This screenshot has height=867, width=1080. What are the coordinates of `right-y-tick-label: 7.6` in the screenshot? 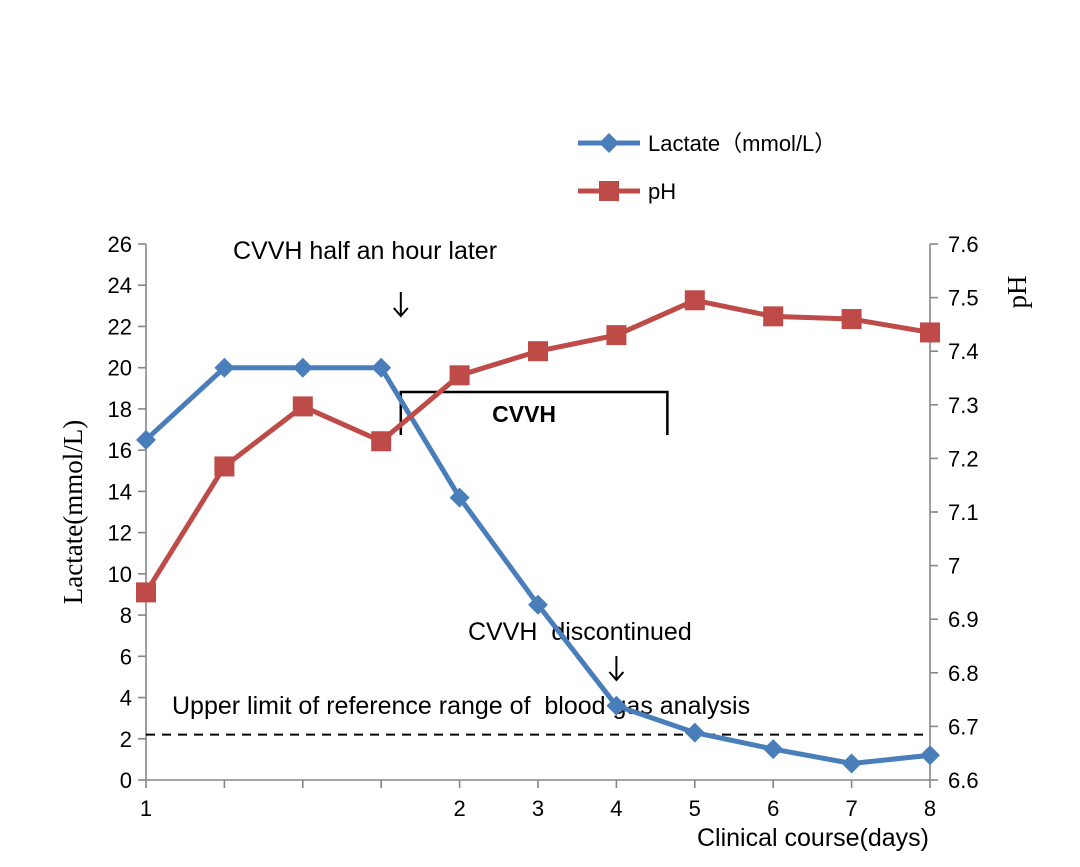 It's located at (963, 244).